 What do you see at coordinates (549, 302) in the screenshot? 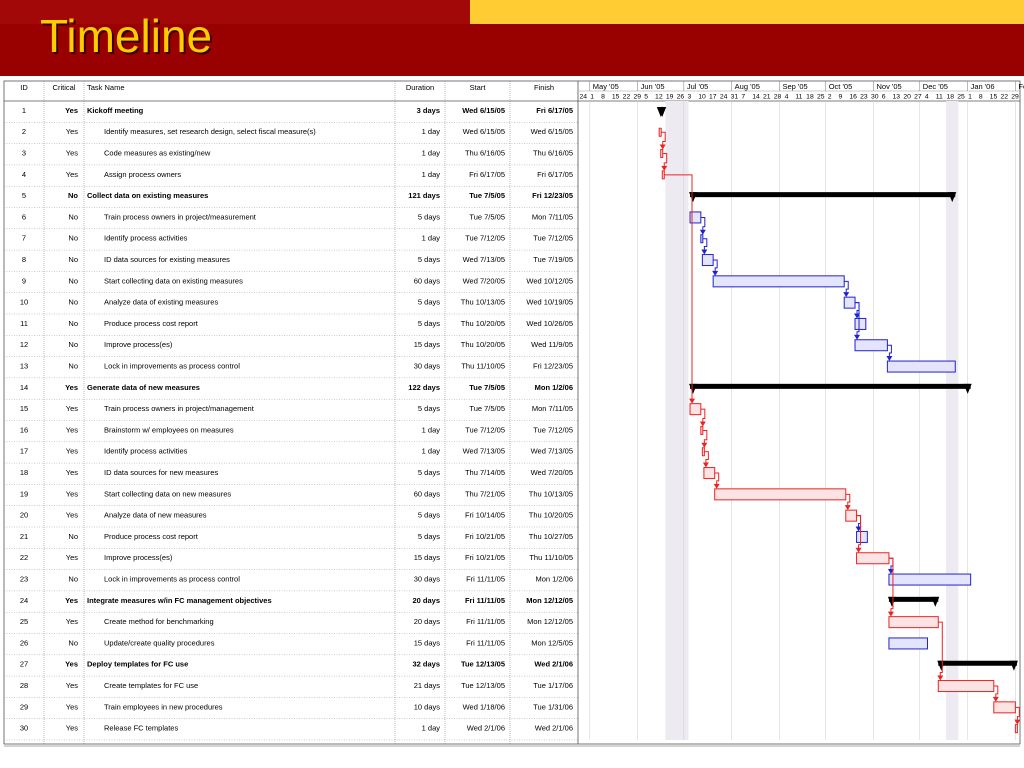
I see `task-finish: Wed 10/19/05` at bounding box center [549, 302].